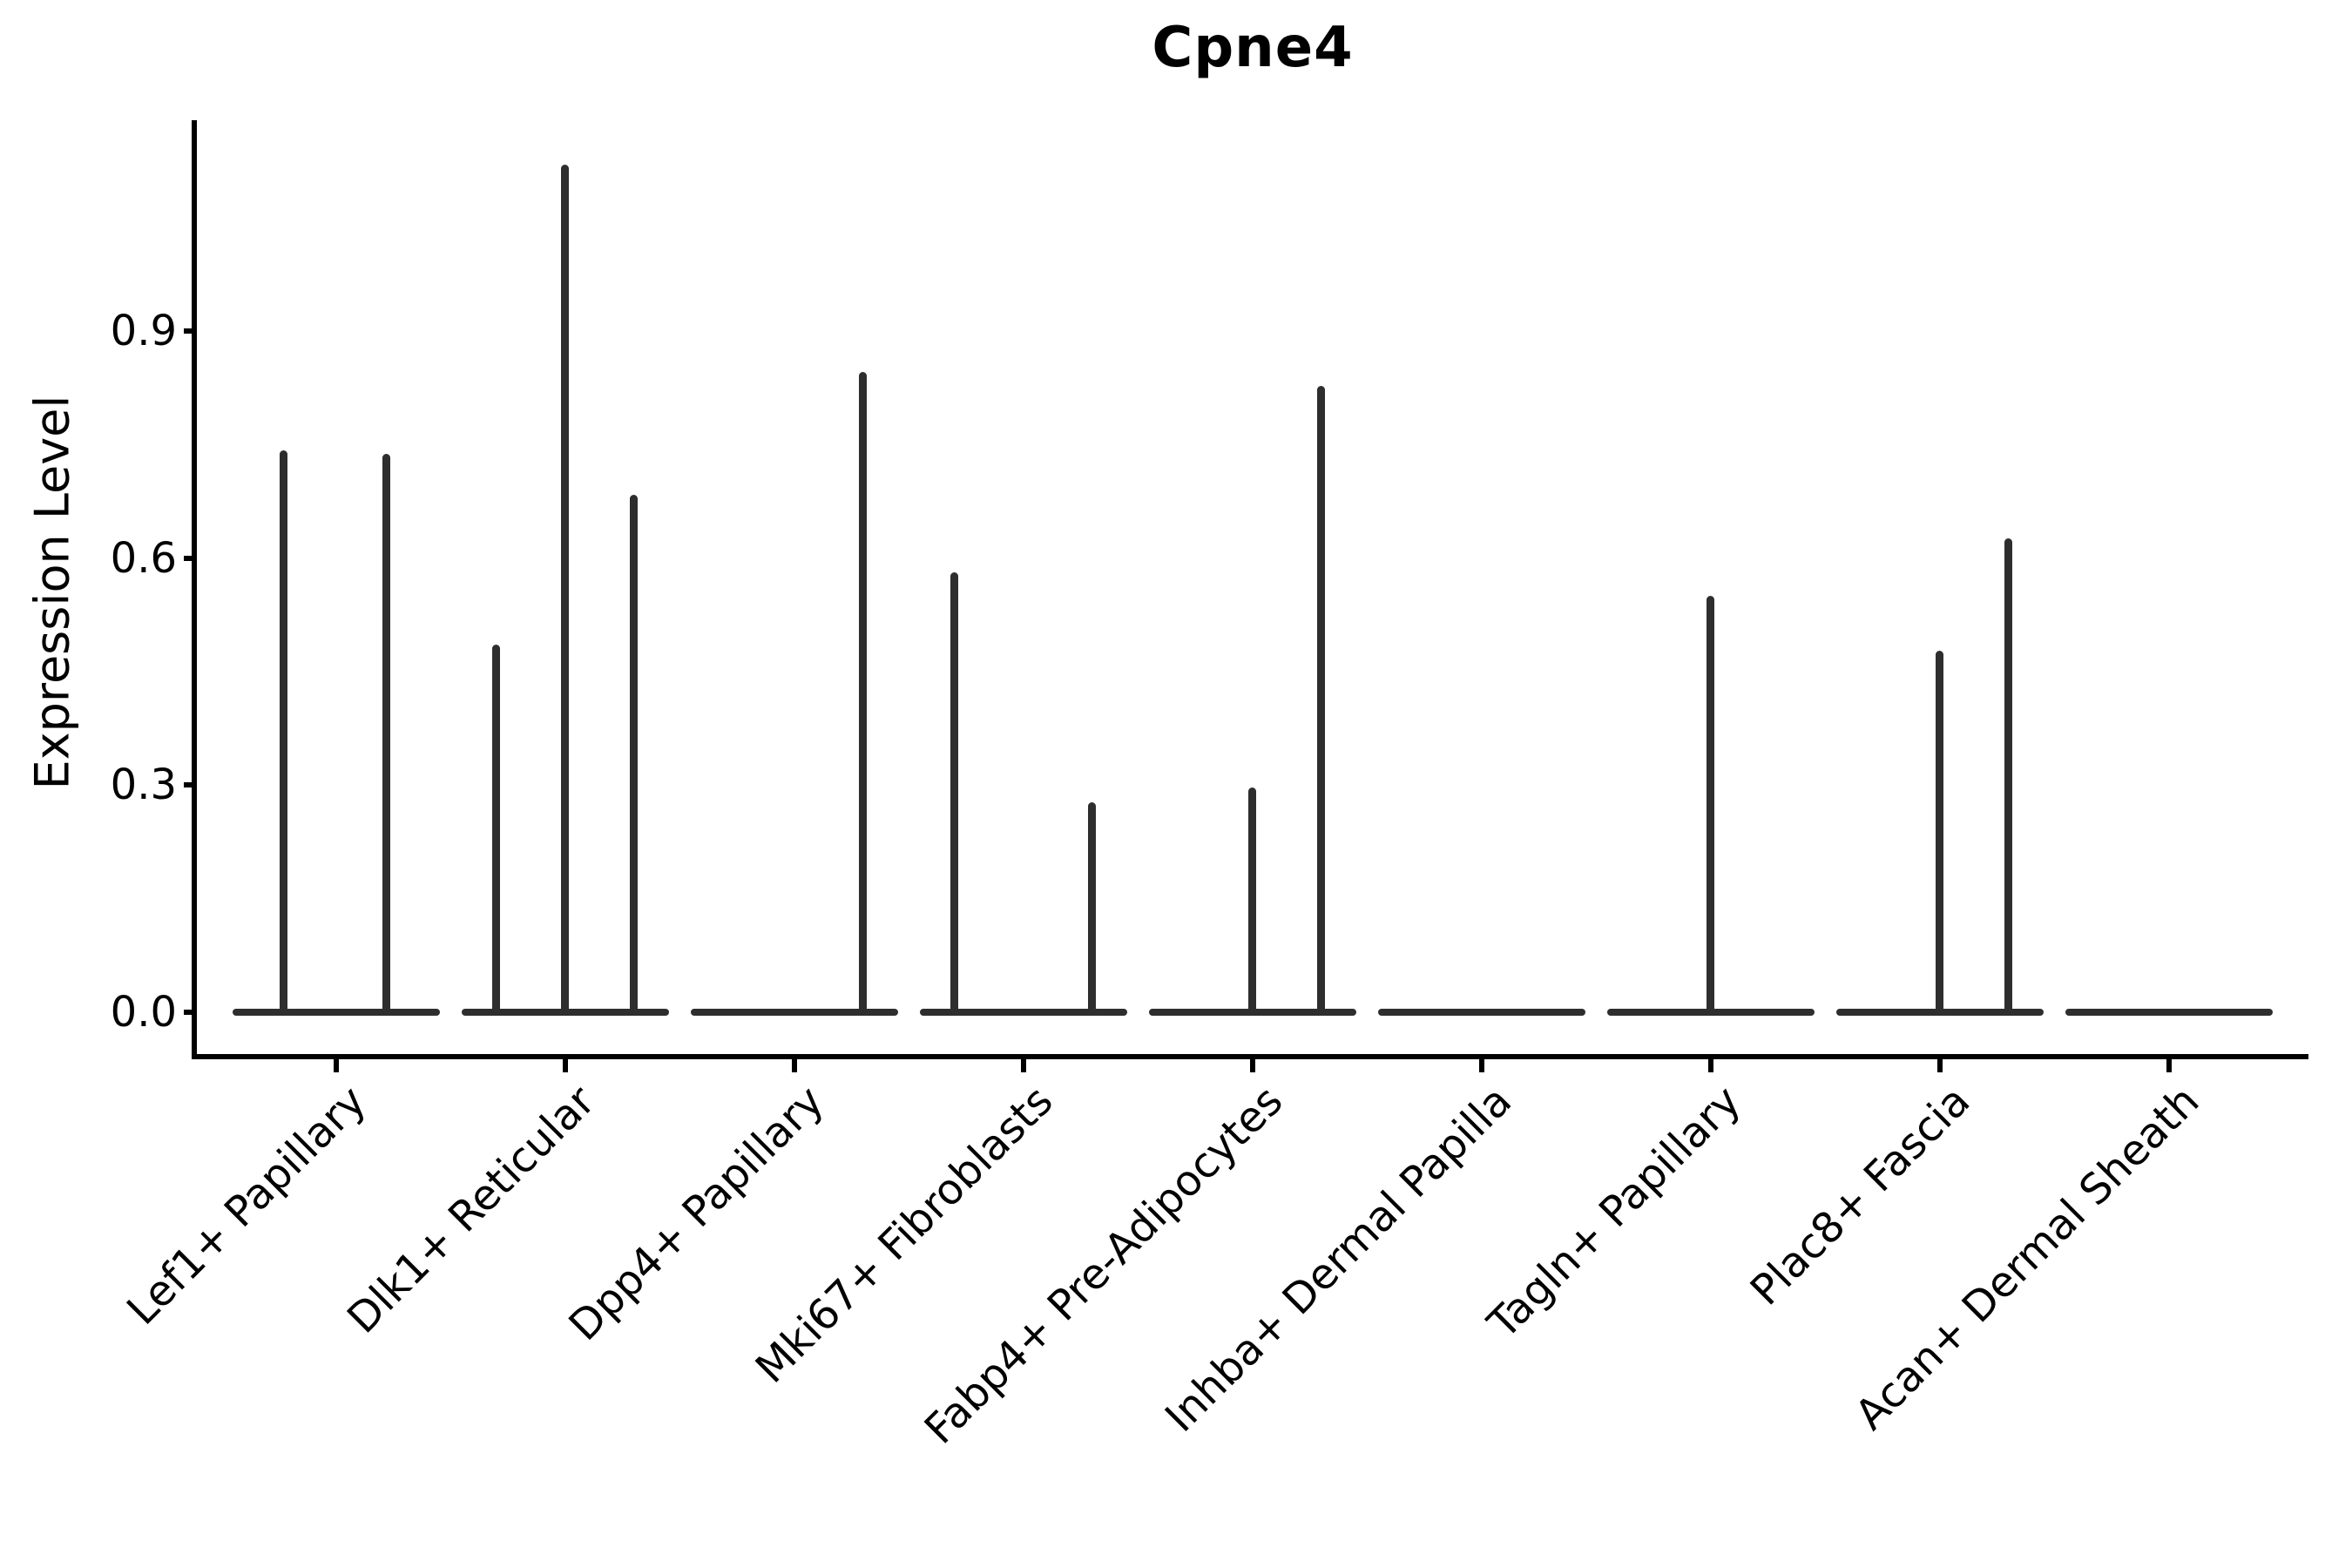 The width and height of the screenshot is (2352, 1568). I want to click on chart-title: Cpne4, so click(1253, 48).